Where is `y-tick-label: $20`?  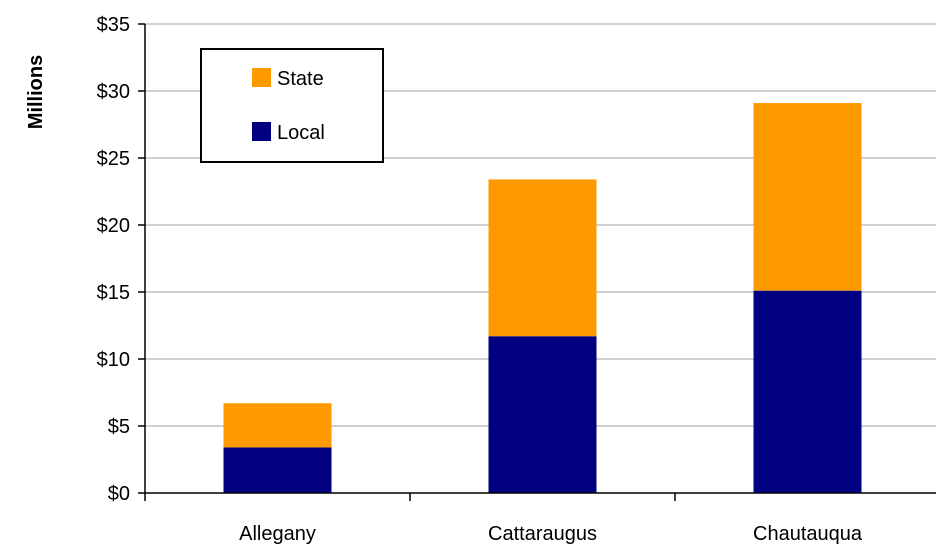
y-tick-label: $20 is located at coordinates (113, 226).